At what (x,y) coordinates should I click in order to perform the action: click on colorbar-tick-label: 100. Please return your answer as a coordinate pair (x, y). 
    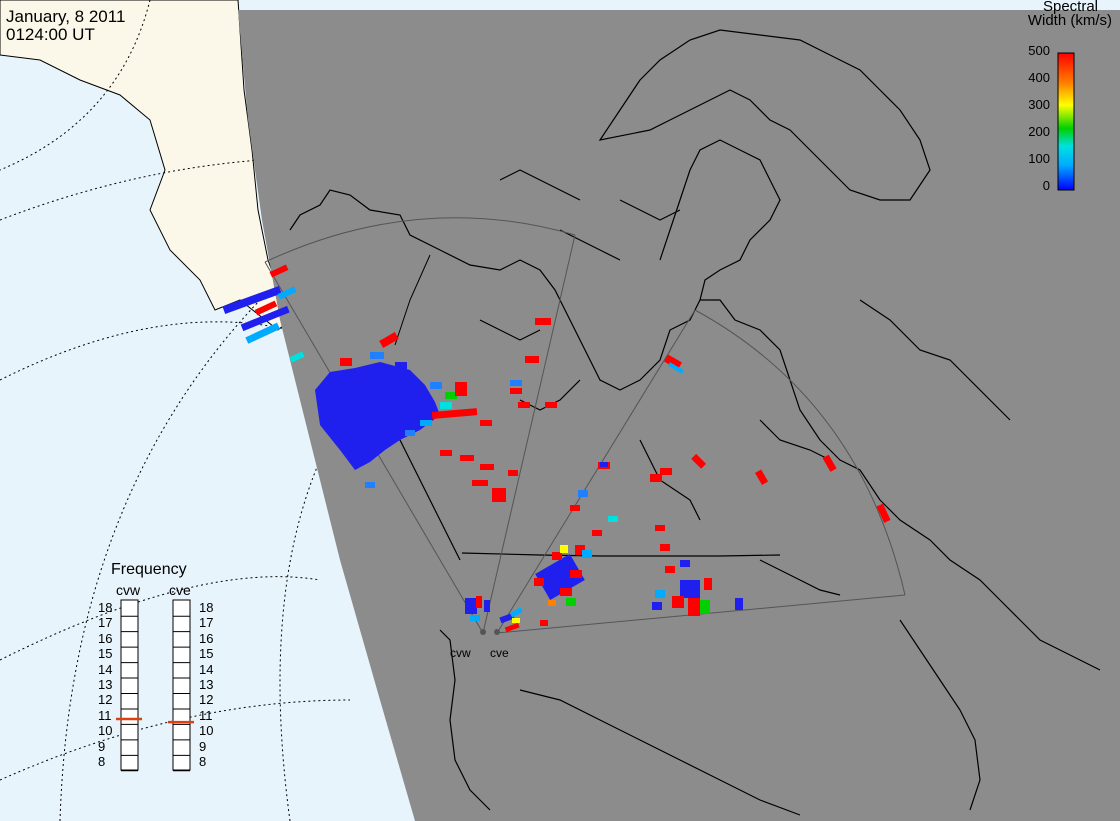
    Looking at the image, I should click on (1039, 158).